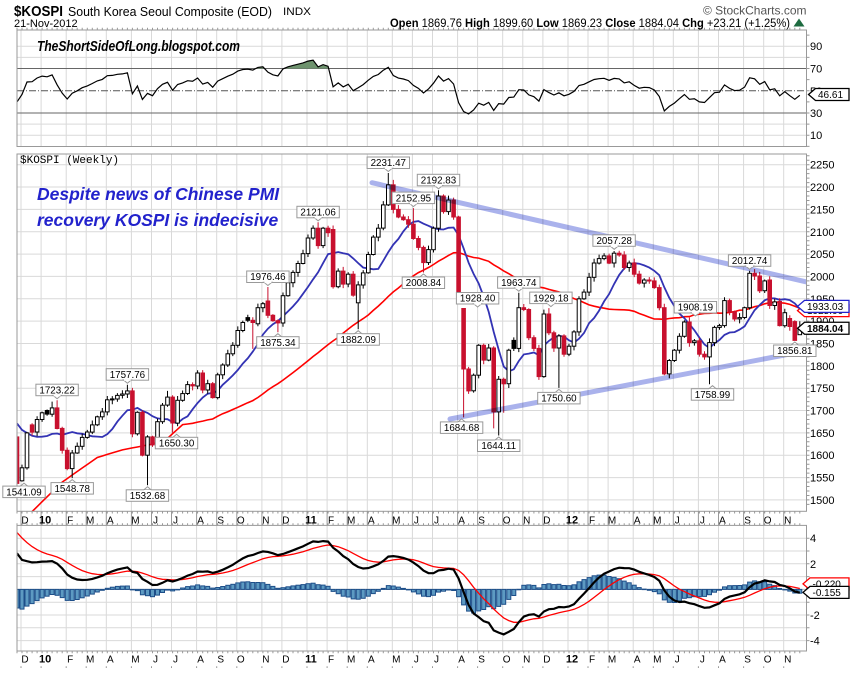  Describe the element at coordinates (822, 166) in the screenshot. I see `svg-text: 2250` at that location.